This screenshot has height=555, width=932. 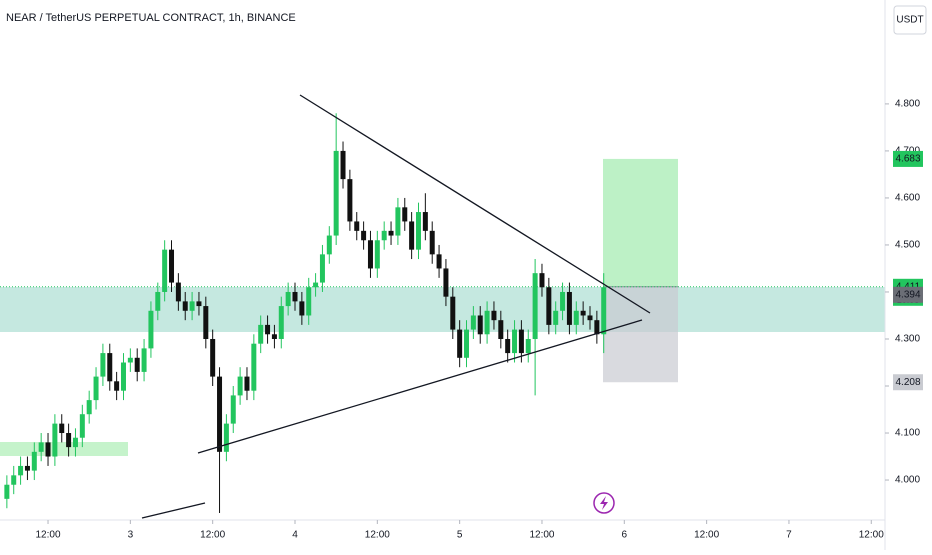 What do you see at coordinates (460, 535) in the screenshot?
I see `x-tick-label: 5` at bounding box center [460, 535].